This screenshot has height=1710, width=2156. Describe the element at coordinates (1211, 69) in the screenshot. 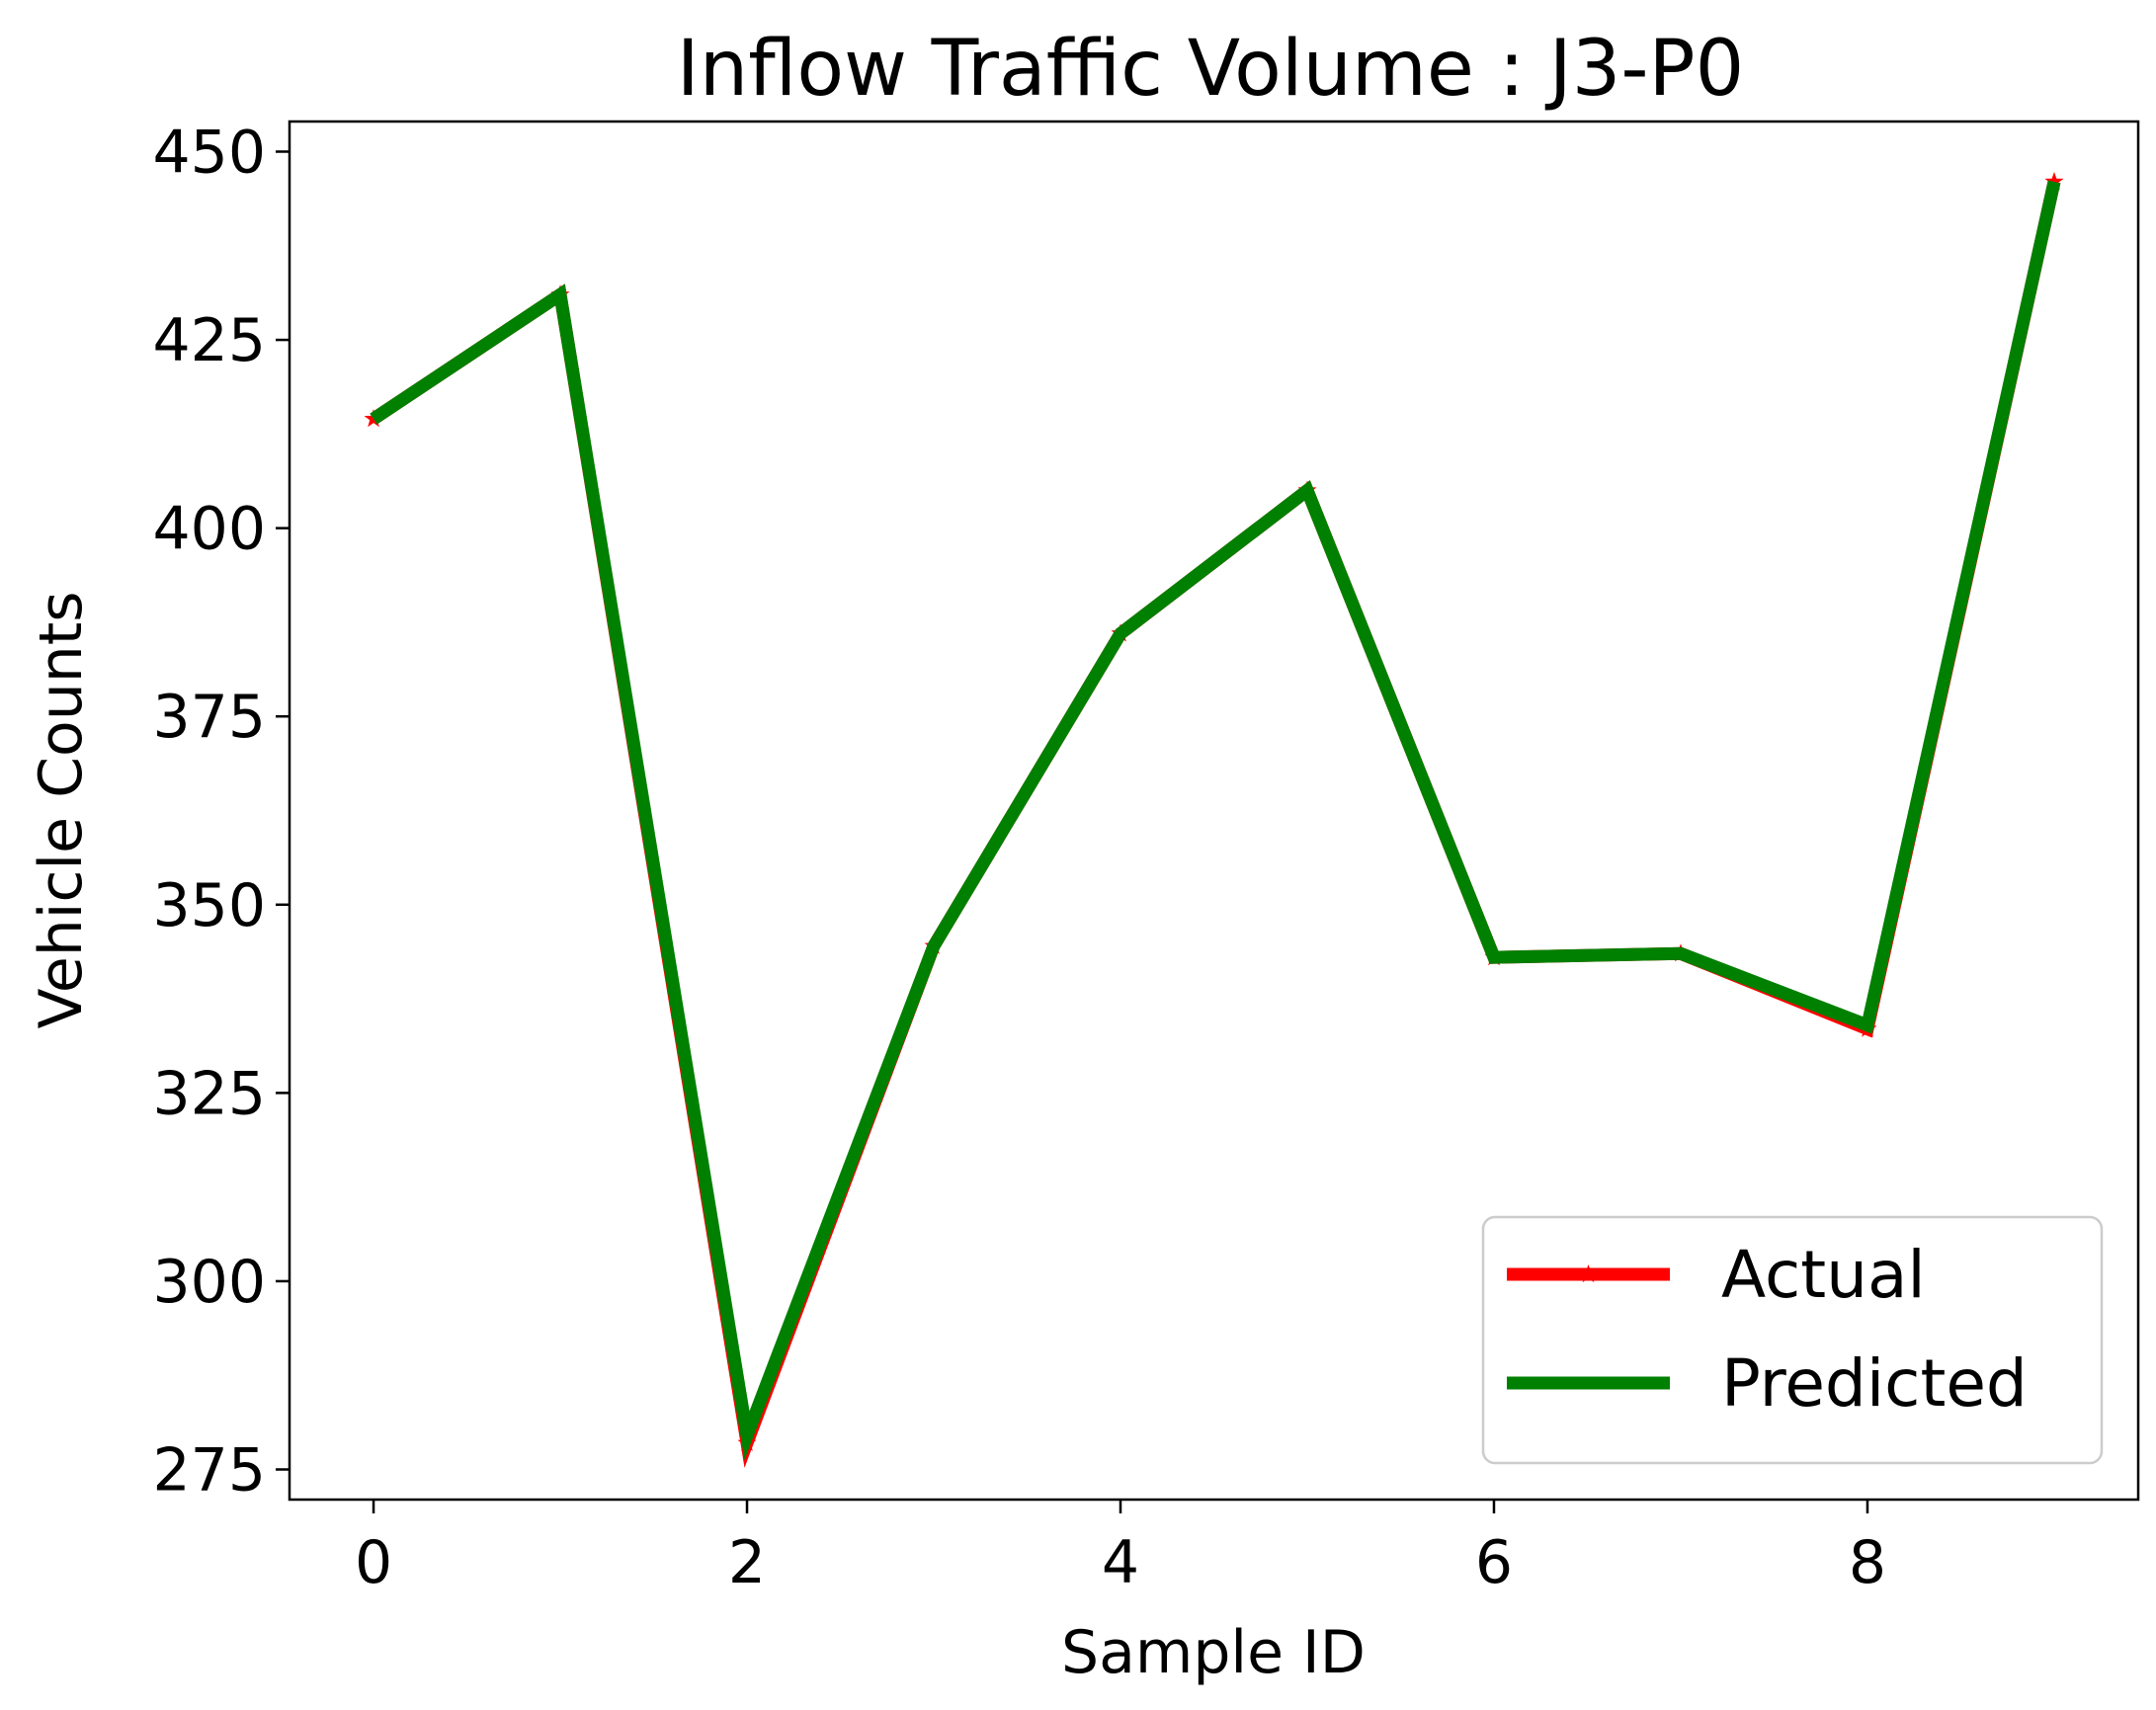

I see `chart-title: Inflow Traffic Volume : J3-P0` at that location.